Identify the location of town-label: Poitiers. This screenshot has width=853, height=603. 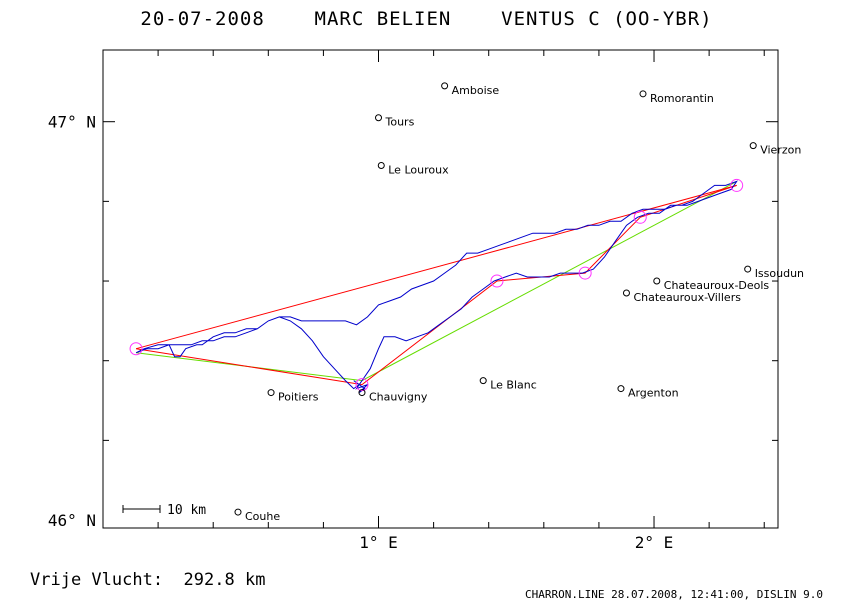
(298, 397).